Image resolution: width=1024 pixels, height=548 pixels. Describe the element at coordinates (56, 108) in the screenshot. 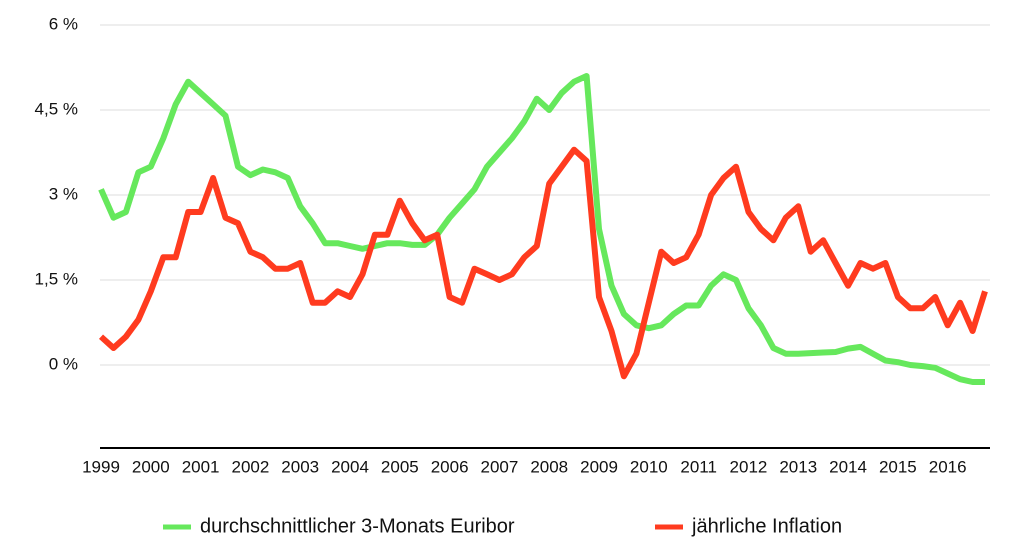

I see `y-tick-label: 4,5 %` at that location.